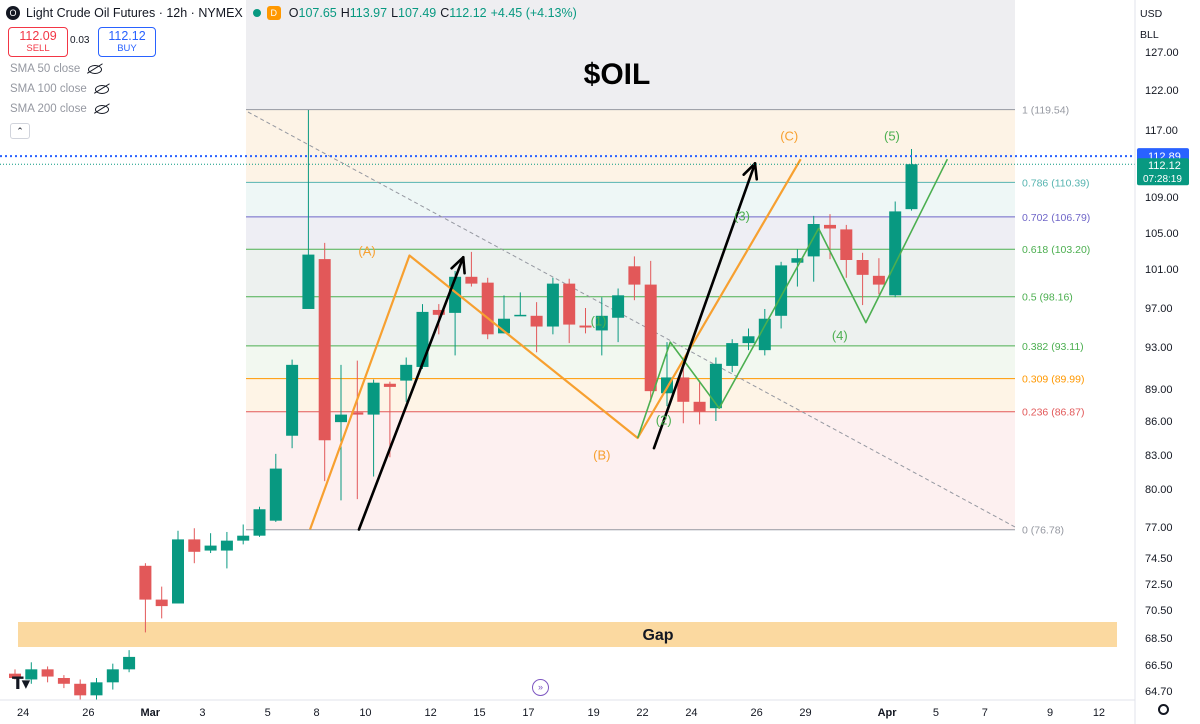 The height and width of the screenshot is (724, 1200). What do you see at coordinates (1050, 713) in the screenshot?
I see `x-tick-label: 9` at bounding box center [1050, 713].